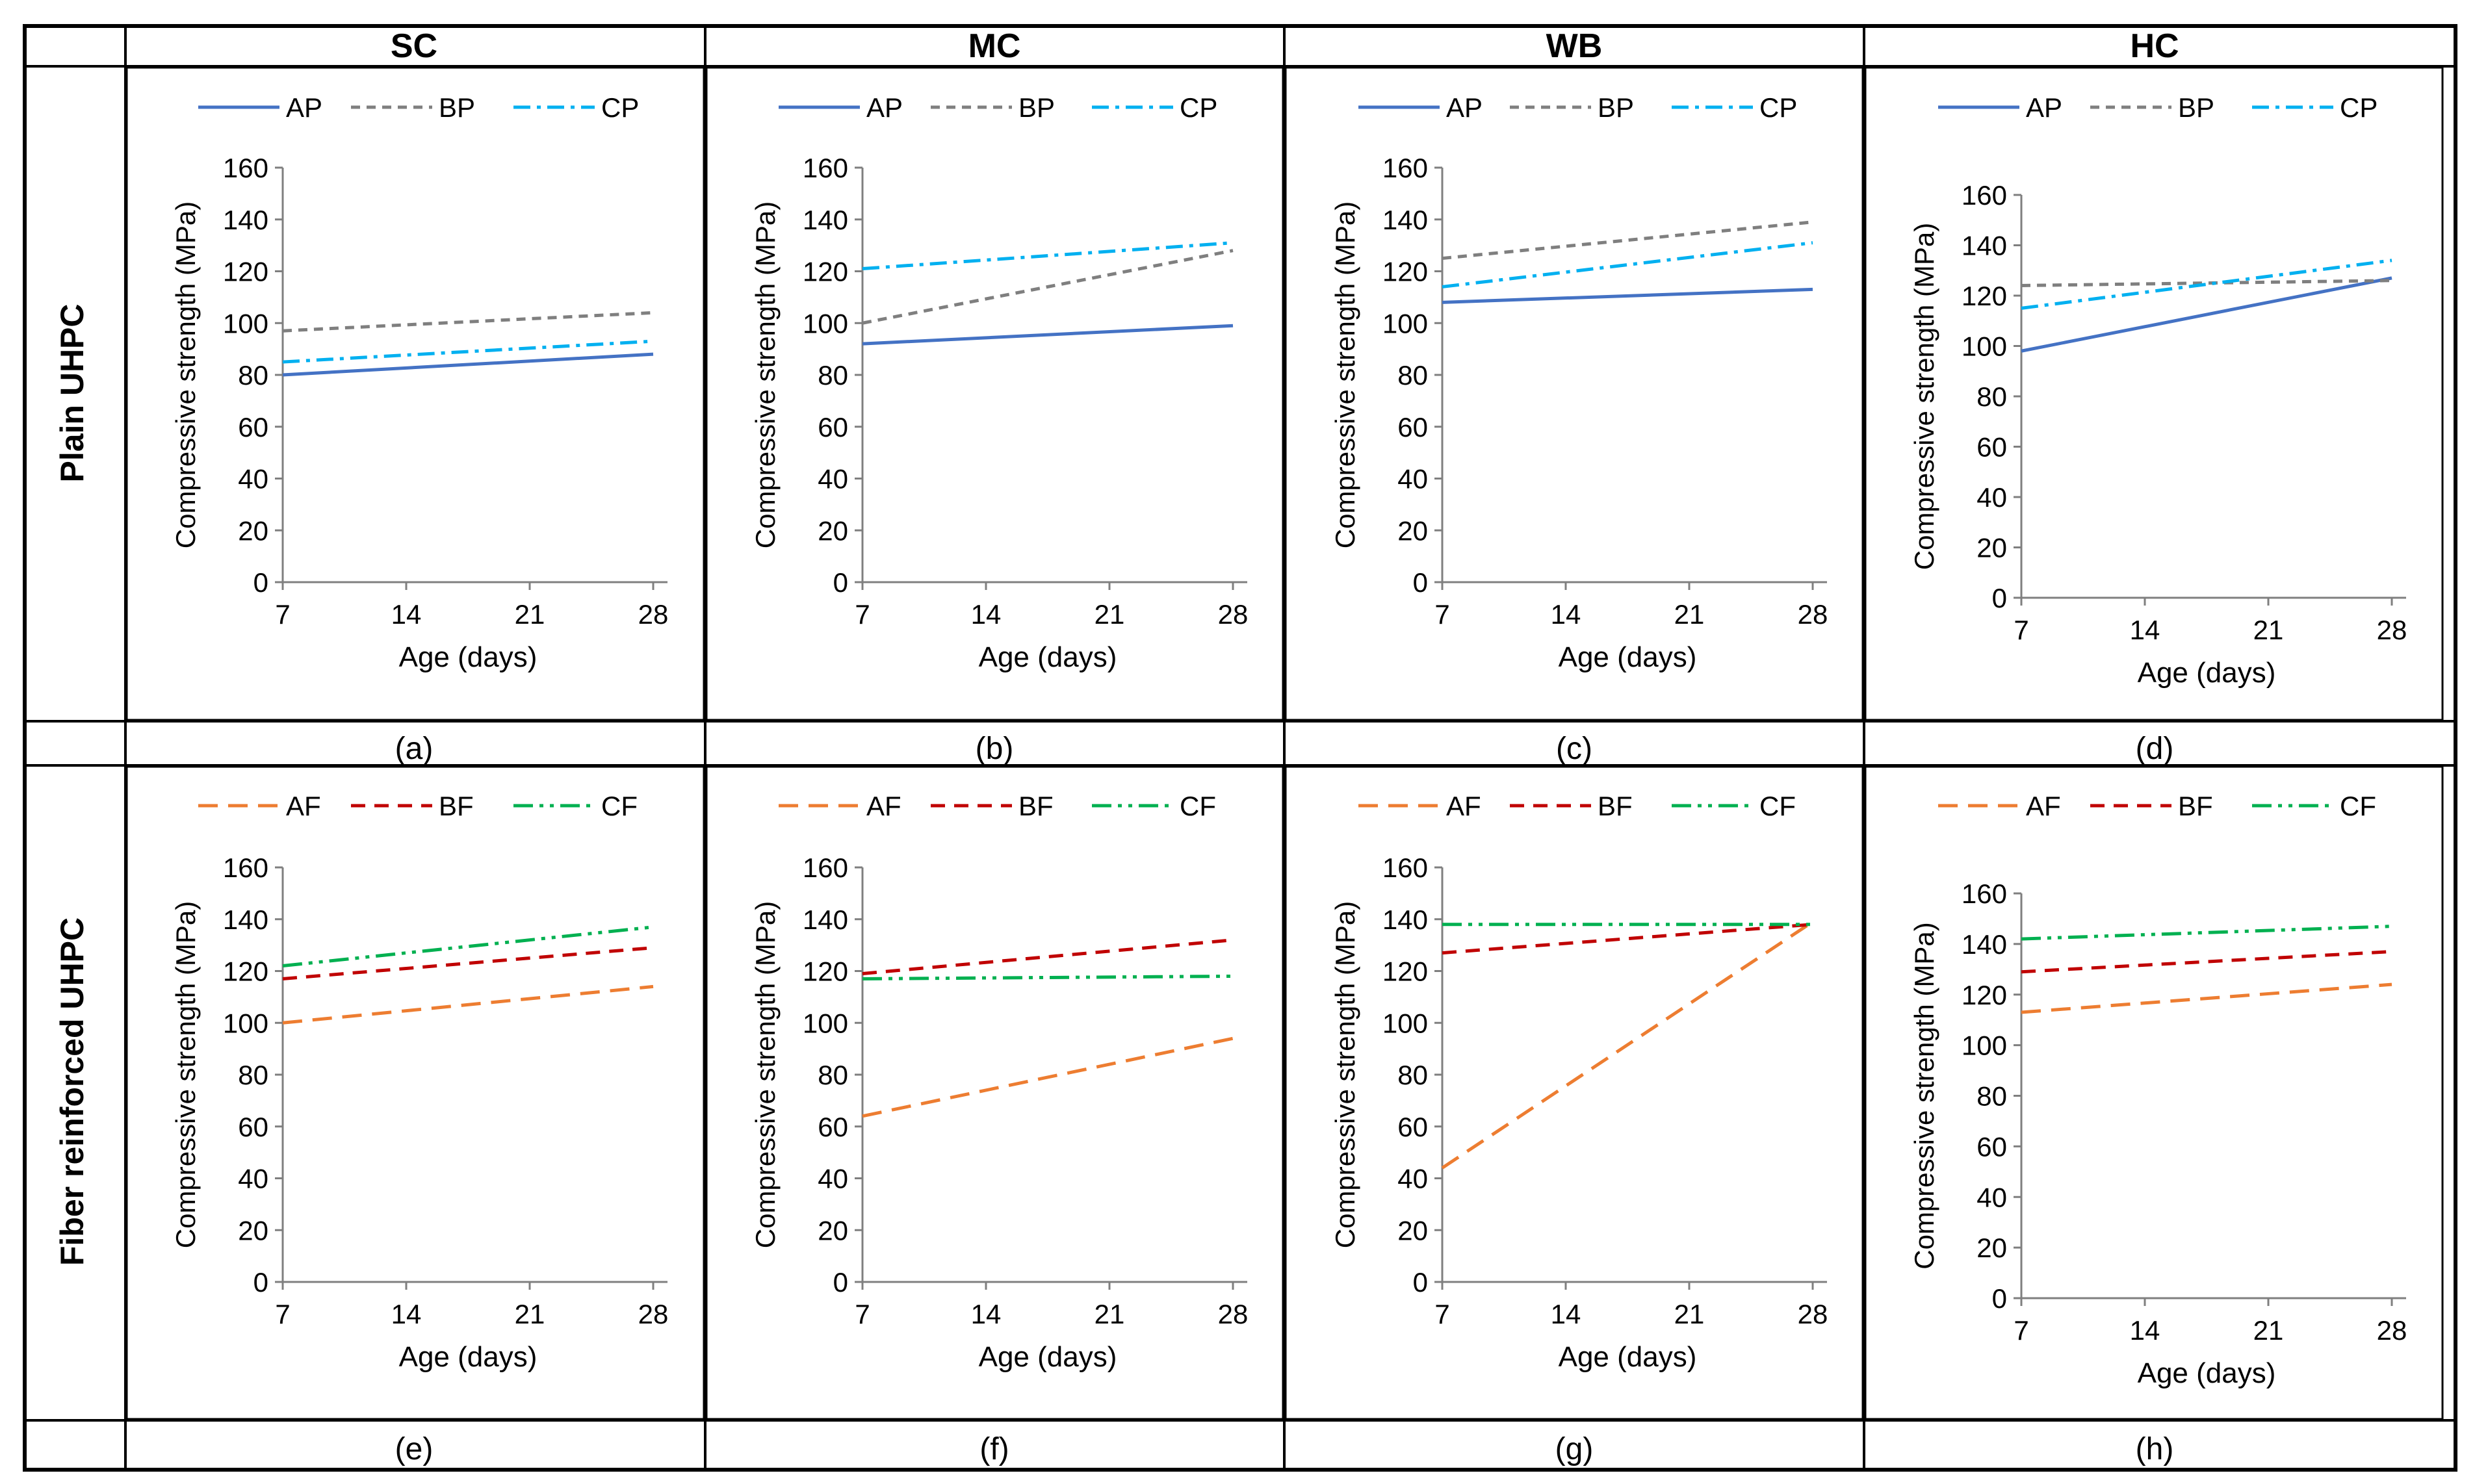  Describe the element at coordinates (414, 749) in the screenshot. I see `panel-caption-a: (a)` at that location.